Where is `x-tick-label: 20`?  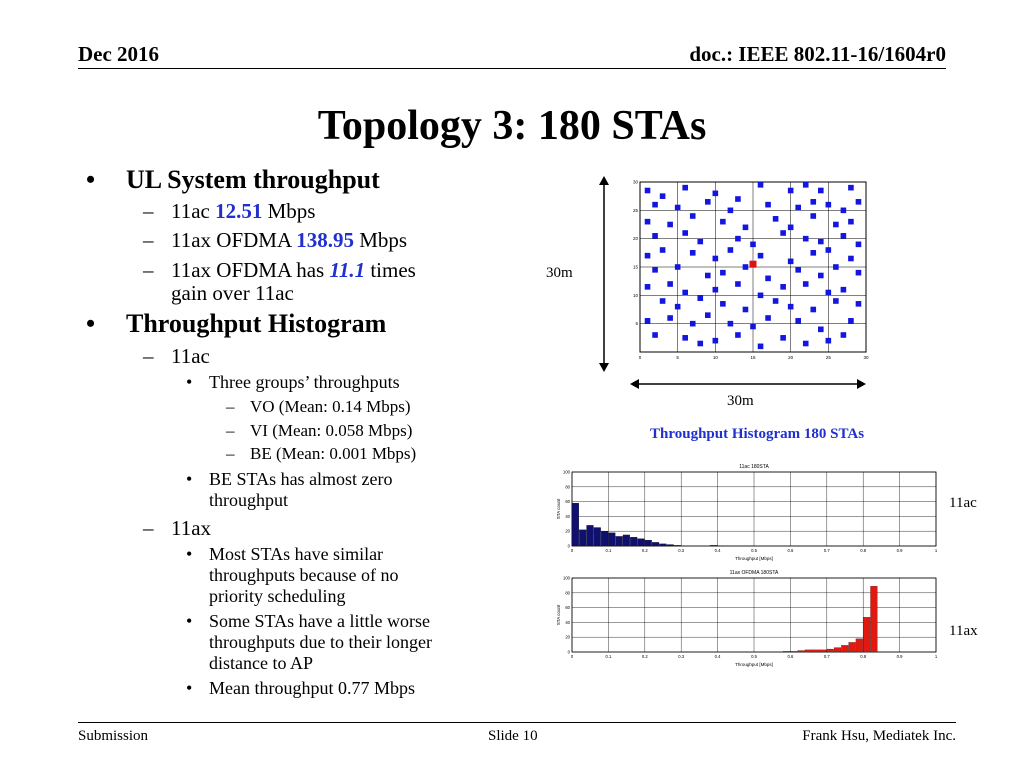
x-tick-label: 20 is located at coordinates (791, 357).